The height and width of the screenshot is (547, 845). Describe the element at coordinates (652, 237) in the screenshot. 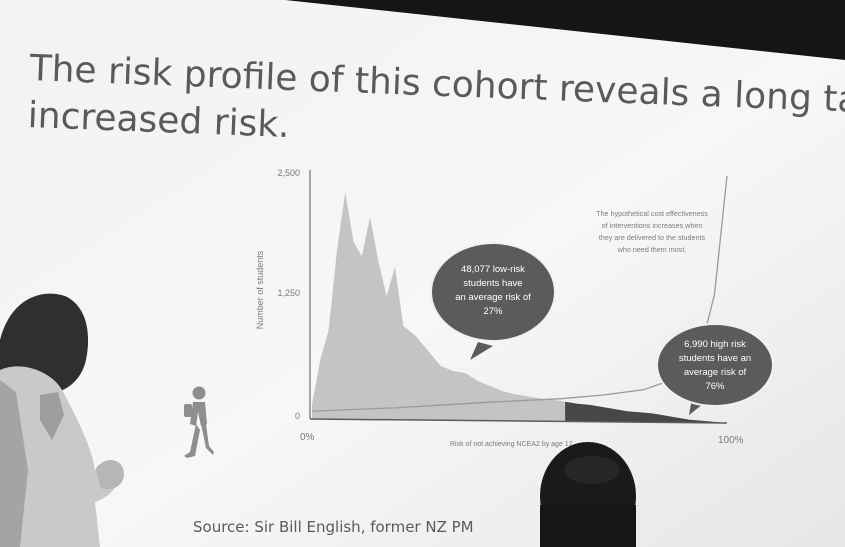

I see `svg-text:they are delivered to the stud: they are delivered to the students` at that location.